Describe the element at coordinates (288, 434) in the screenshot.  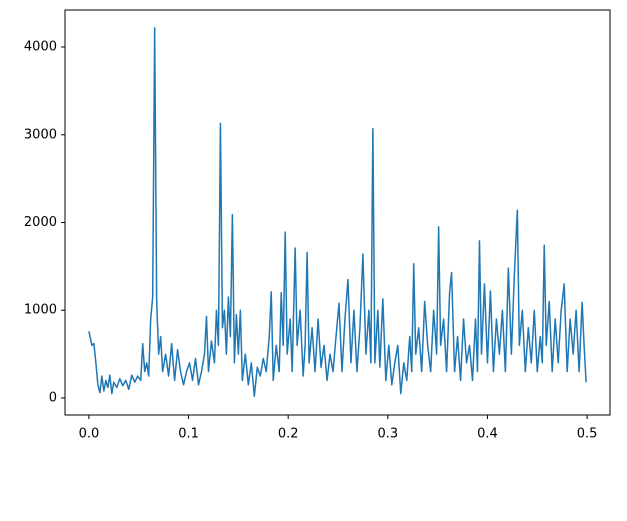
I see `x-tick-label: 0.2` at that location.